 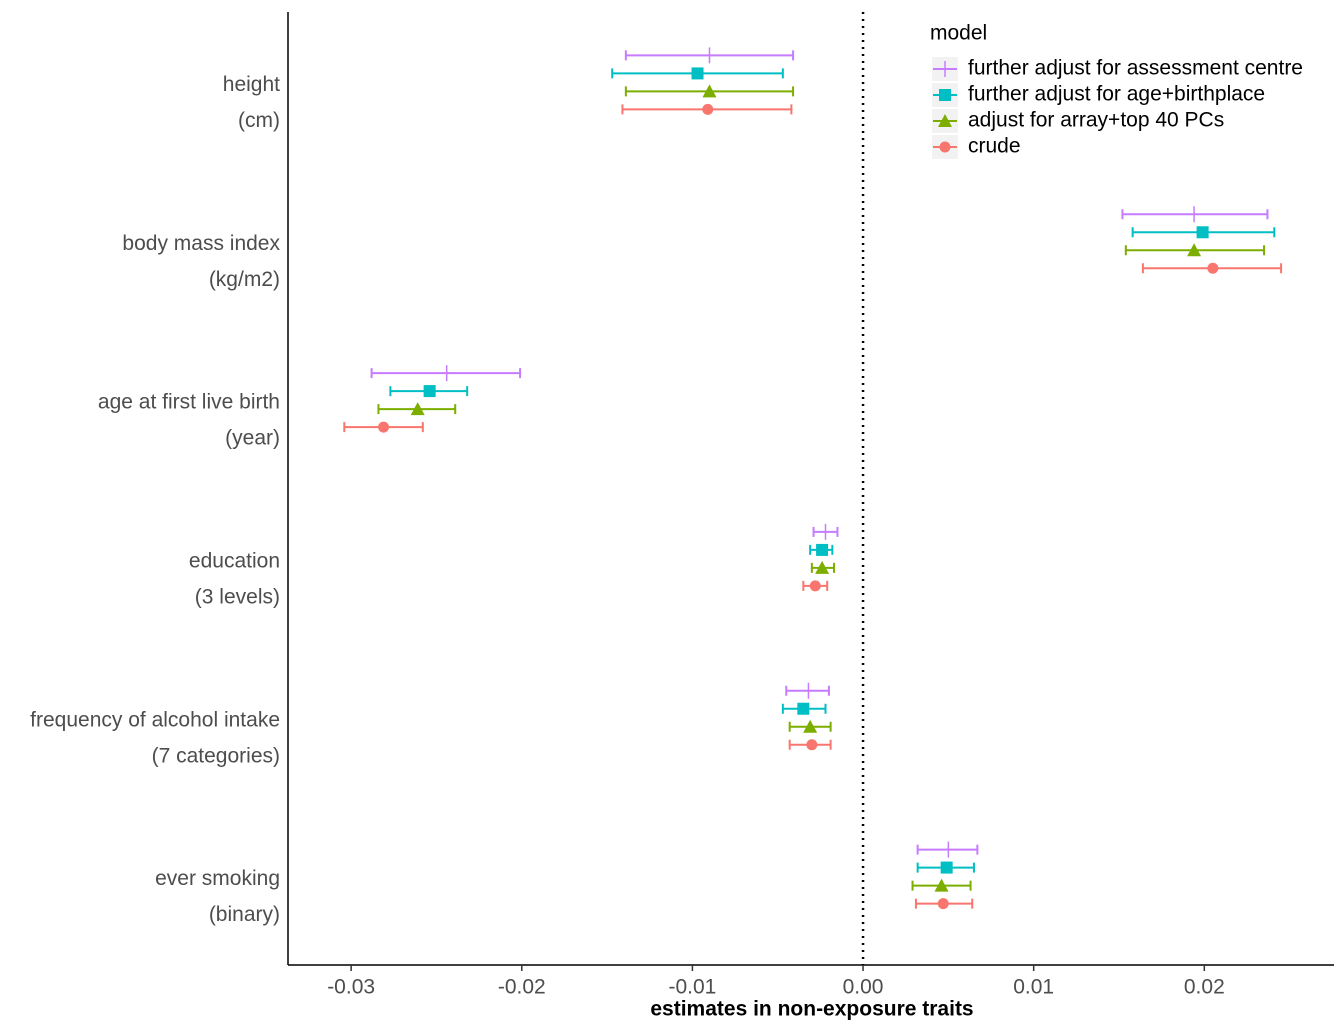 What do you see at coordinates (863, 987) in the screenshot?
I see `x-tick-label: 0.00` at bounding box center [863, 987].